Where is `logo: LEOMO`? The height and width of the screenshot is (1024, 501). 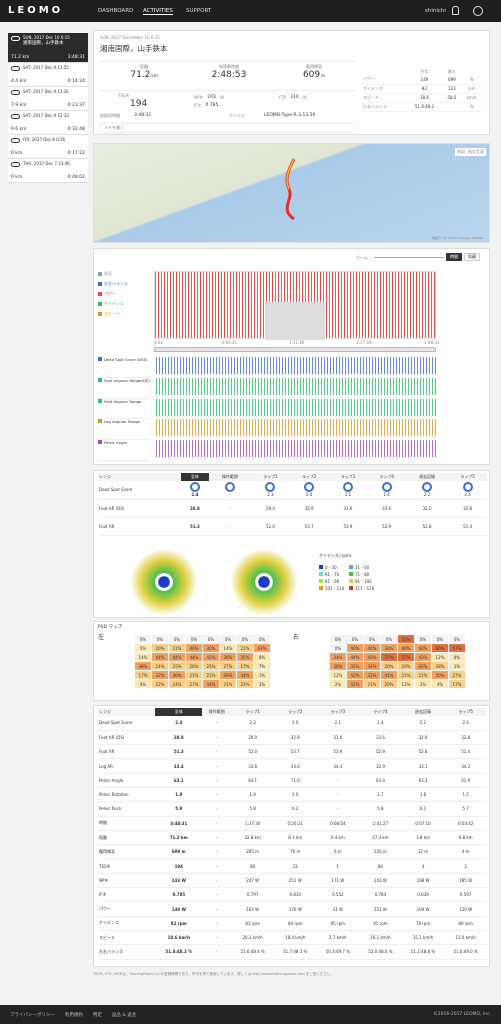
logo: LEOMO is located at coordinates (36, 10).